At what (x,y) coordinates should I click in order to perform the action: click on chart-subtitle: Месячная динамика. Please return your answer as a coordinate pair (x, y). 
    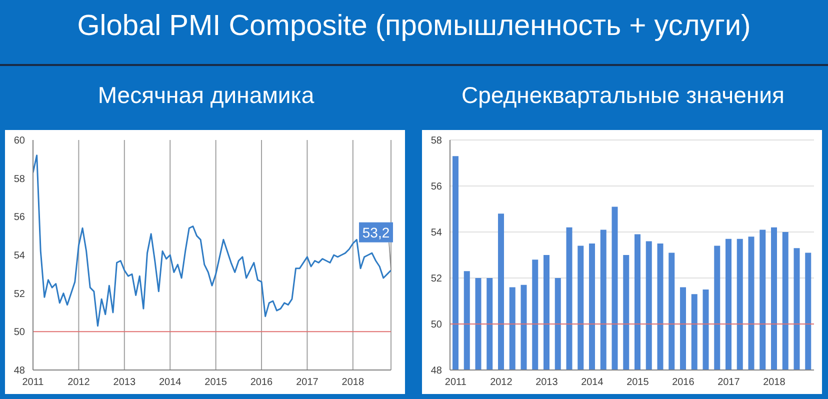
    Looking at the image, I should click on (206, 96).